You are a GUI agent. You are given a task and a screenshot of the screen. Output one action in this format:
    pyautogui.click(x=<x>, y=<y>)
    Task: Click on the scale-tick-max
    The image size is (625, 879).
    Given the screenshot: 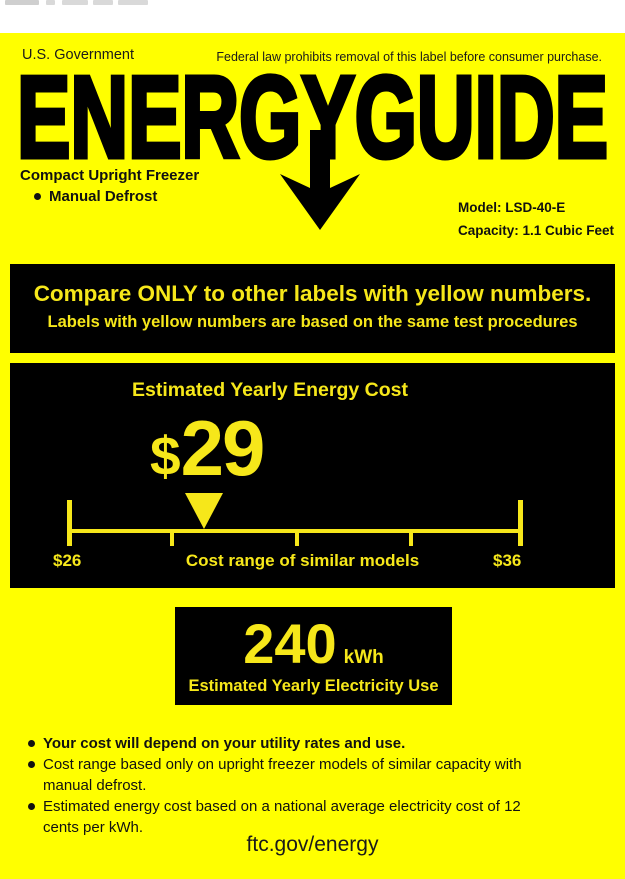 What is the action you would take?
    pyautogui.click(x=520, y=523)
    